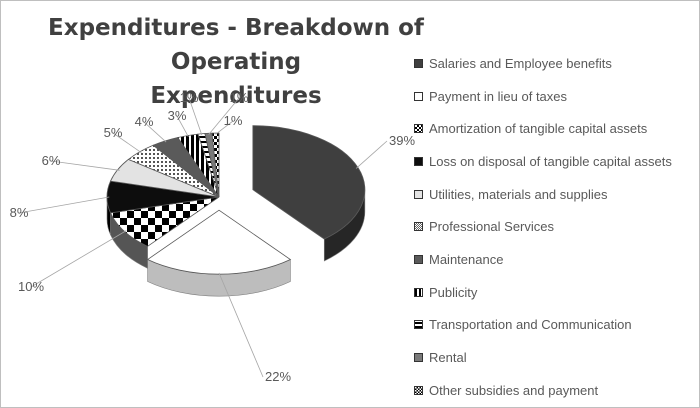 The width and height of the screenshot is (700, 408). What do you see at coordinates (155, 132) in the screenshot?
I see `leader-line-maintenance` at bounding box center [155, 132].